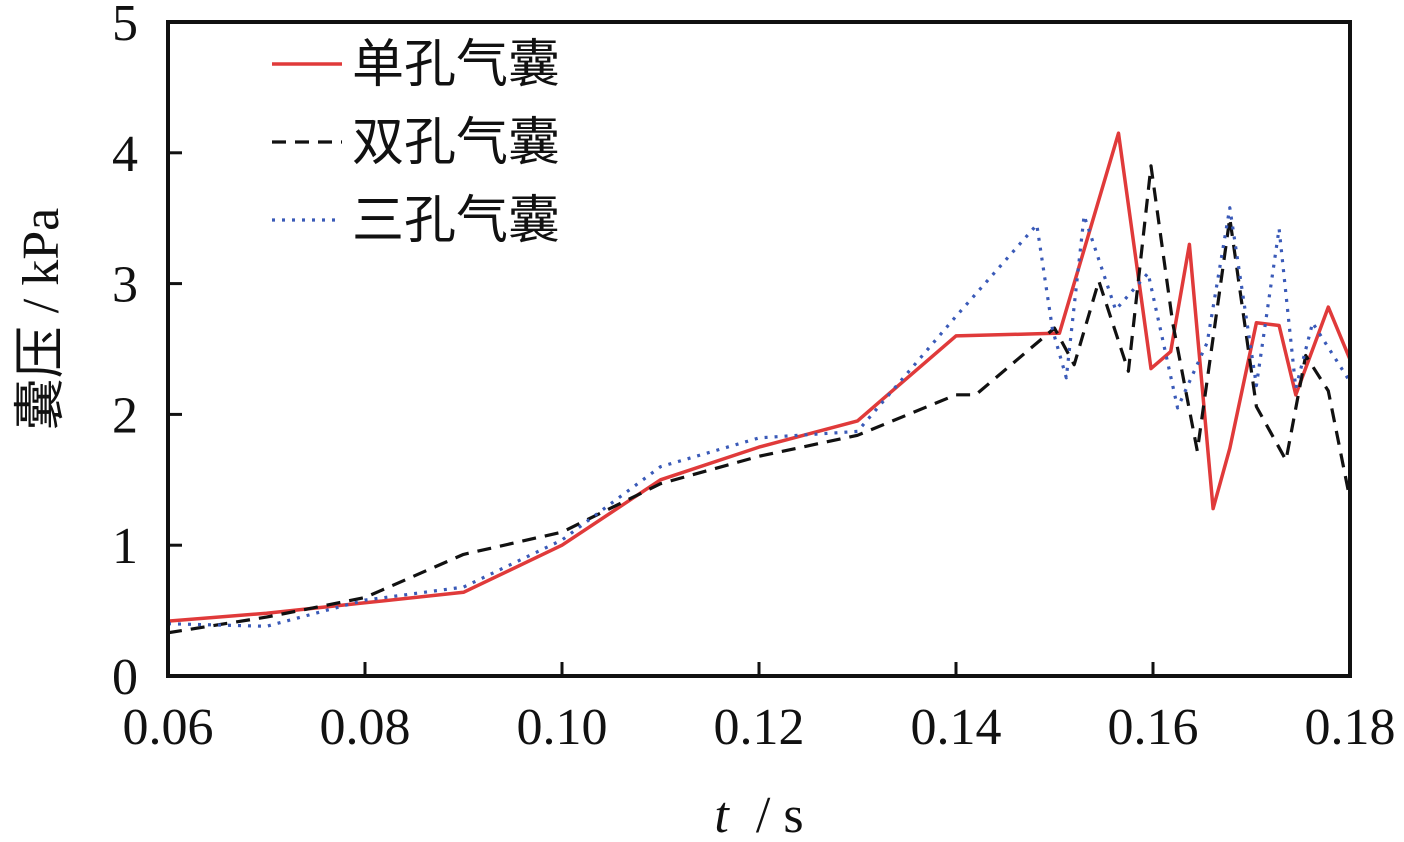 Image resolution: width=1404 pixels, height=842 pixels. What do you see at coordinates (125, 154) in the screenshot?
I see `y-tick-label: 4` at bounding box center [125, 154].